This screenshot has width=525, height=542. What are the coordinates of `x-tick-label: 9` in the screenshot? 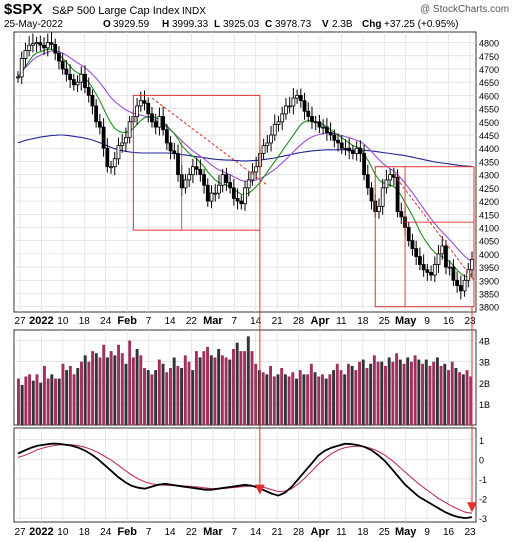 It's located at (427, 321).